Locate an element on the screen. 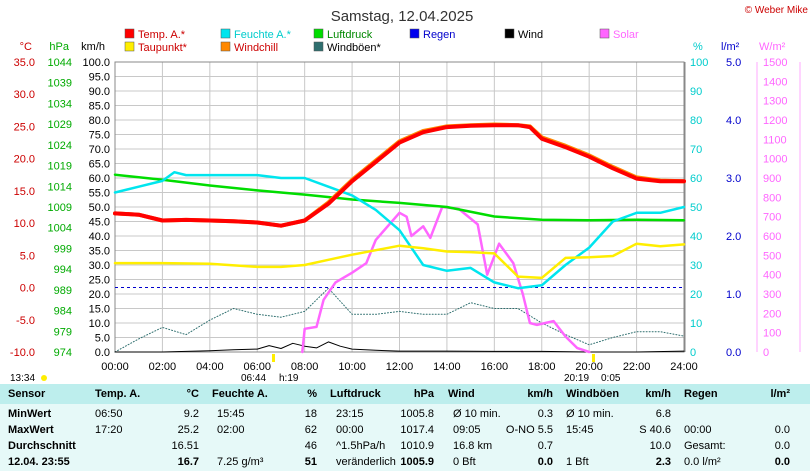 This screenshot has height=471, width=810. annotation-sunset: 20:19 is located at coordinates (576, 378).